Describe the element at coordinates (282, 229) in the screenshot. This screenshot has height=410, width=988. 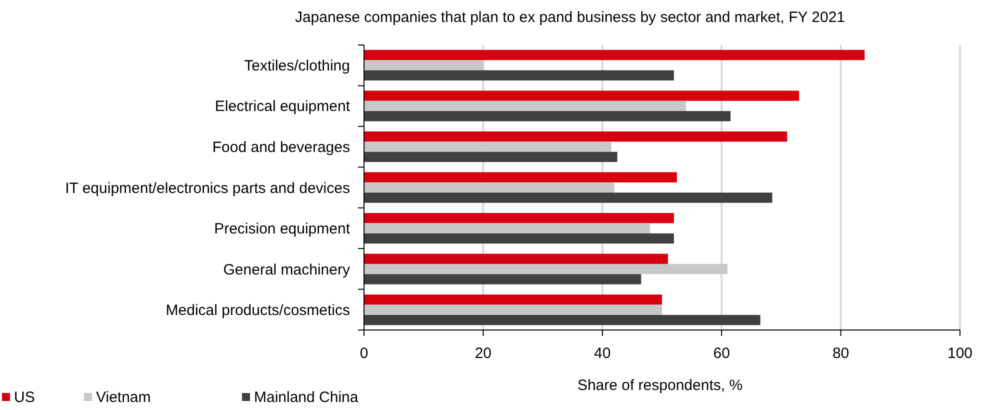
I see `y-tick-label: Precision equipment` at that location.